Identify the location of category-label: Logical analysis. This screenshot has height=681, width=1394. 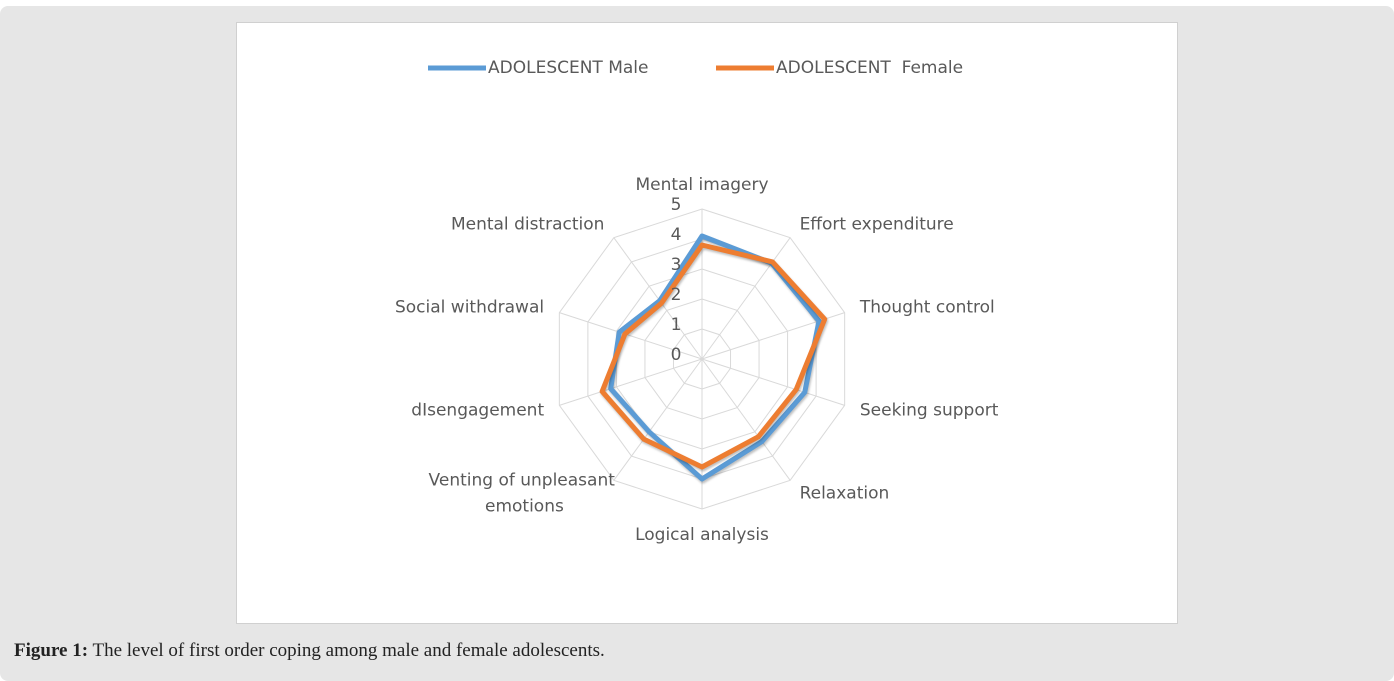
(702, 535).